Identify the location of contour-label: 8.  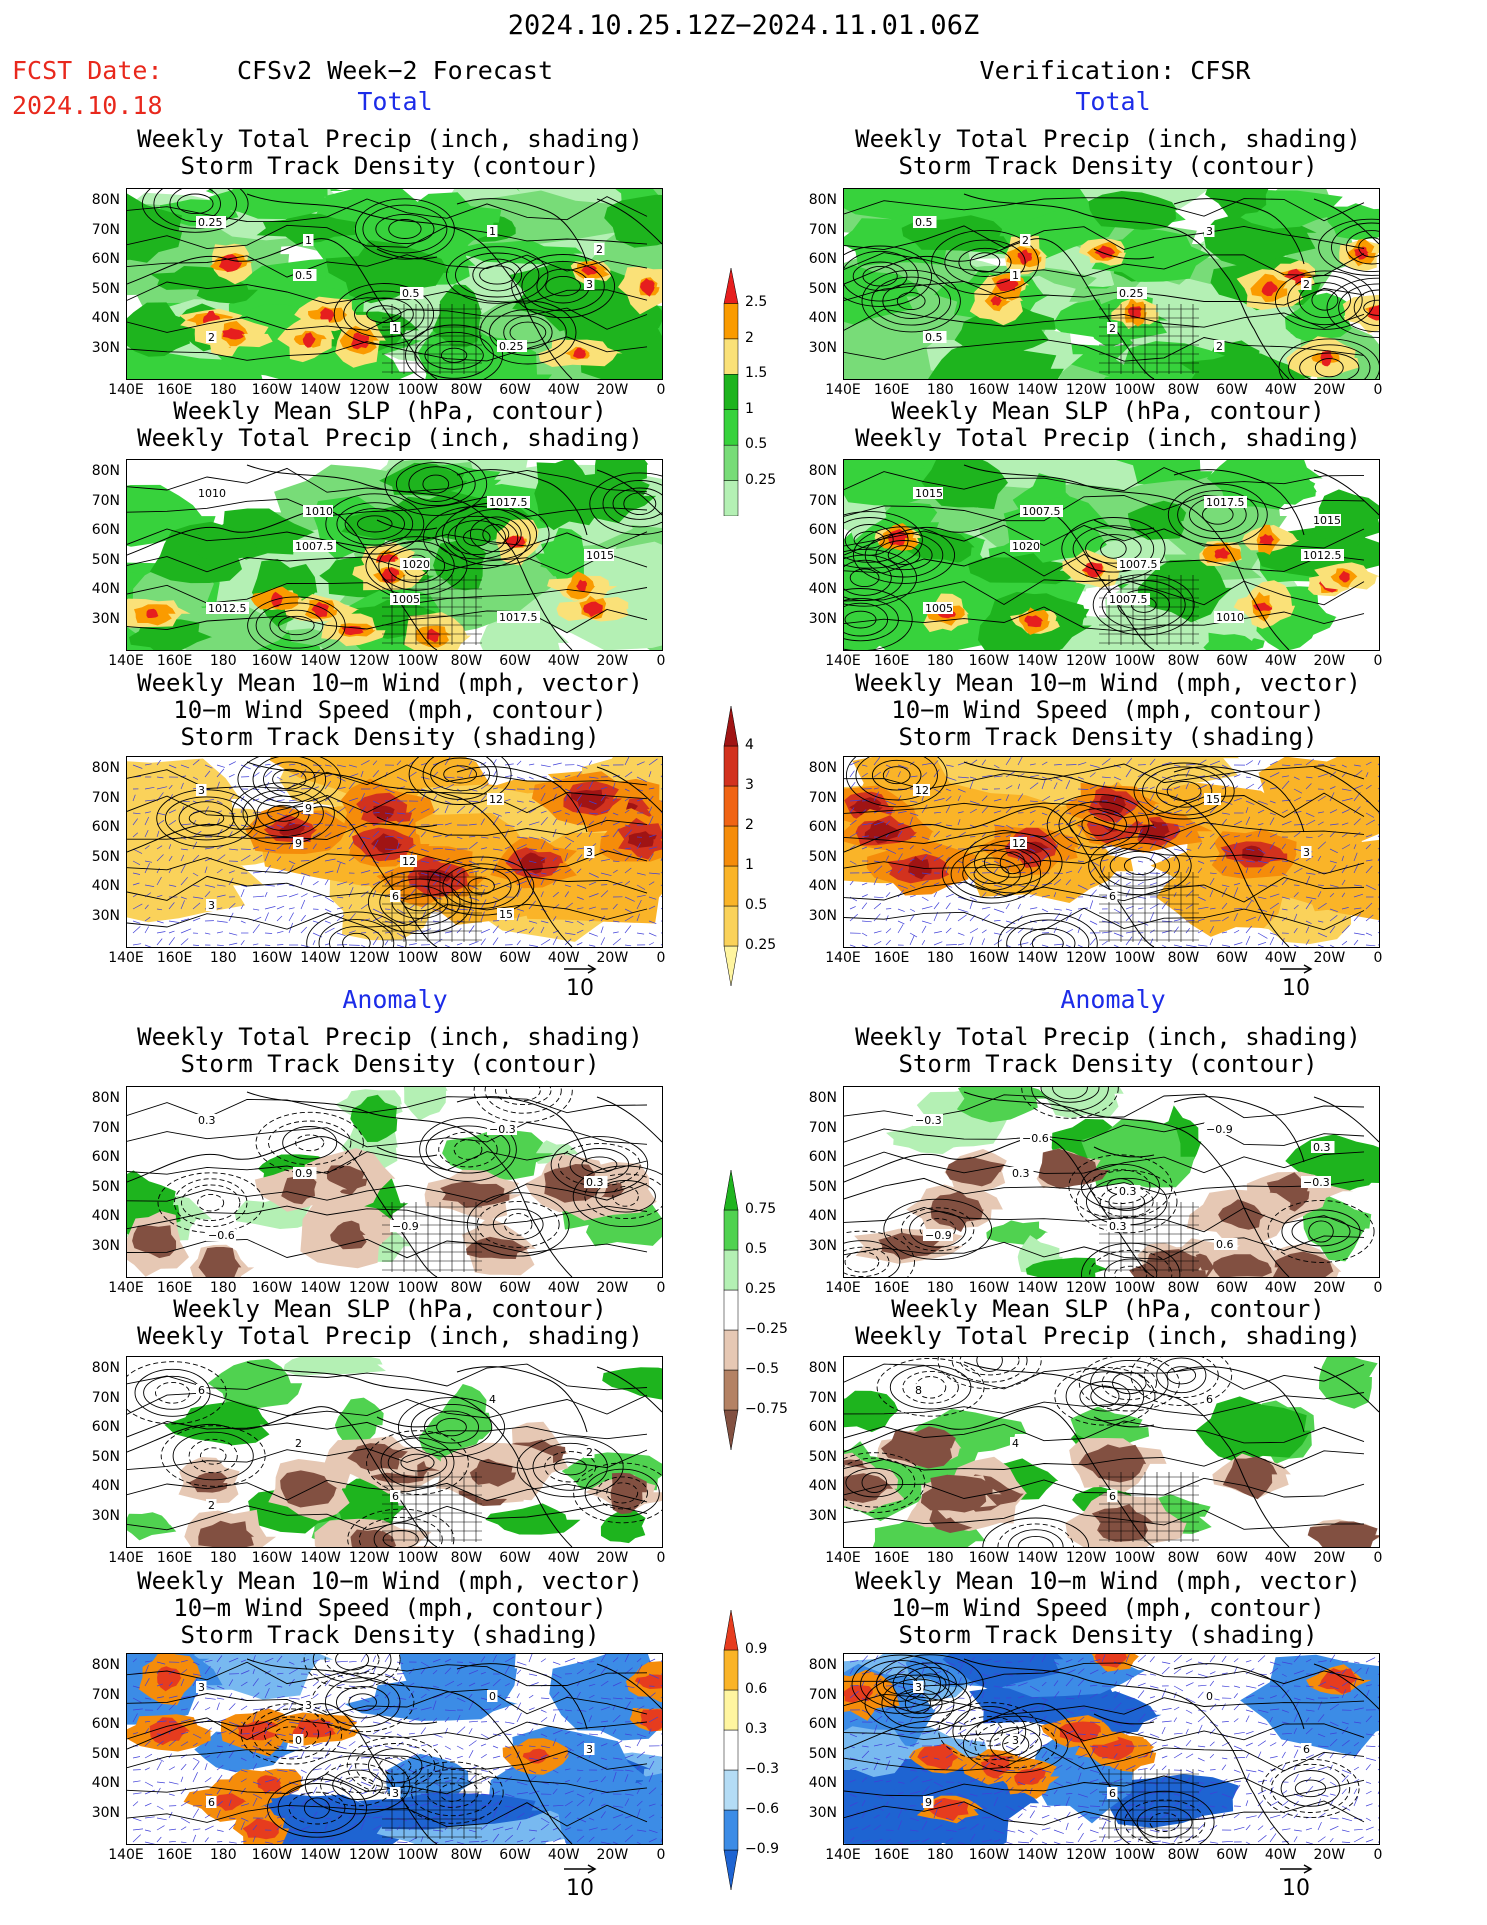
(918, 1390).